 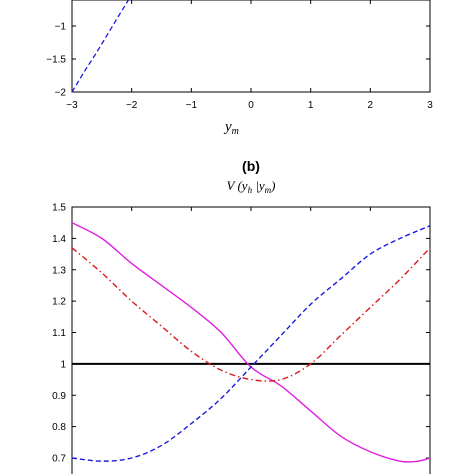 I want to click on top-plot-frame, so click(x=251, y=46).